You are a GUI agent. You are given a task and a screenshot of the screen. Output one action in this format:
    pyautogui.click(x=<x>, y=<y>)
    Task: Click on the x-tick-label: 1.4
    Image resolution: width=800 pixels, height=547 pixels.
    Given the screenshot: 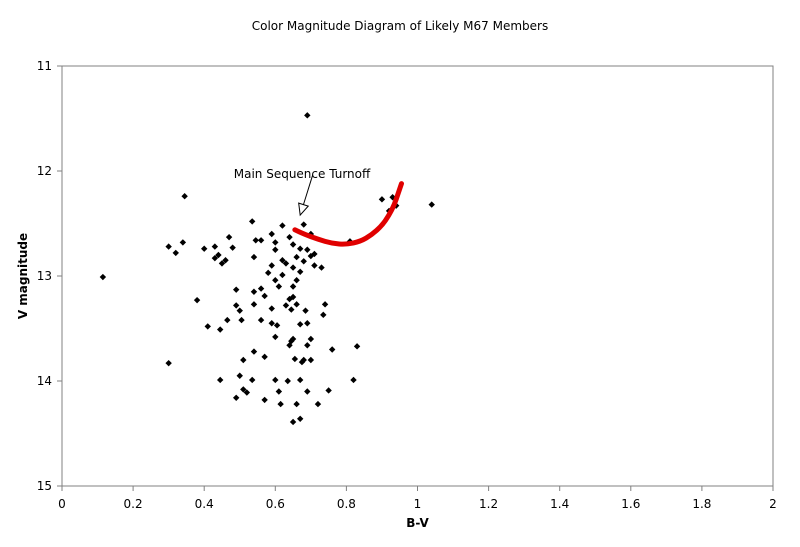 What is the action you would take?
    pyautogui.click(x=559, y=504)
    